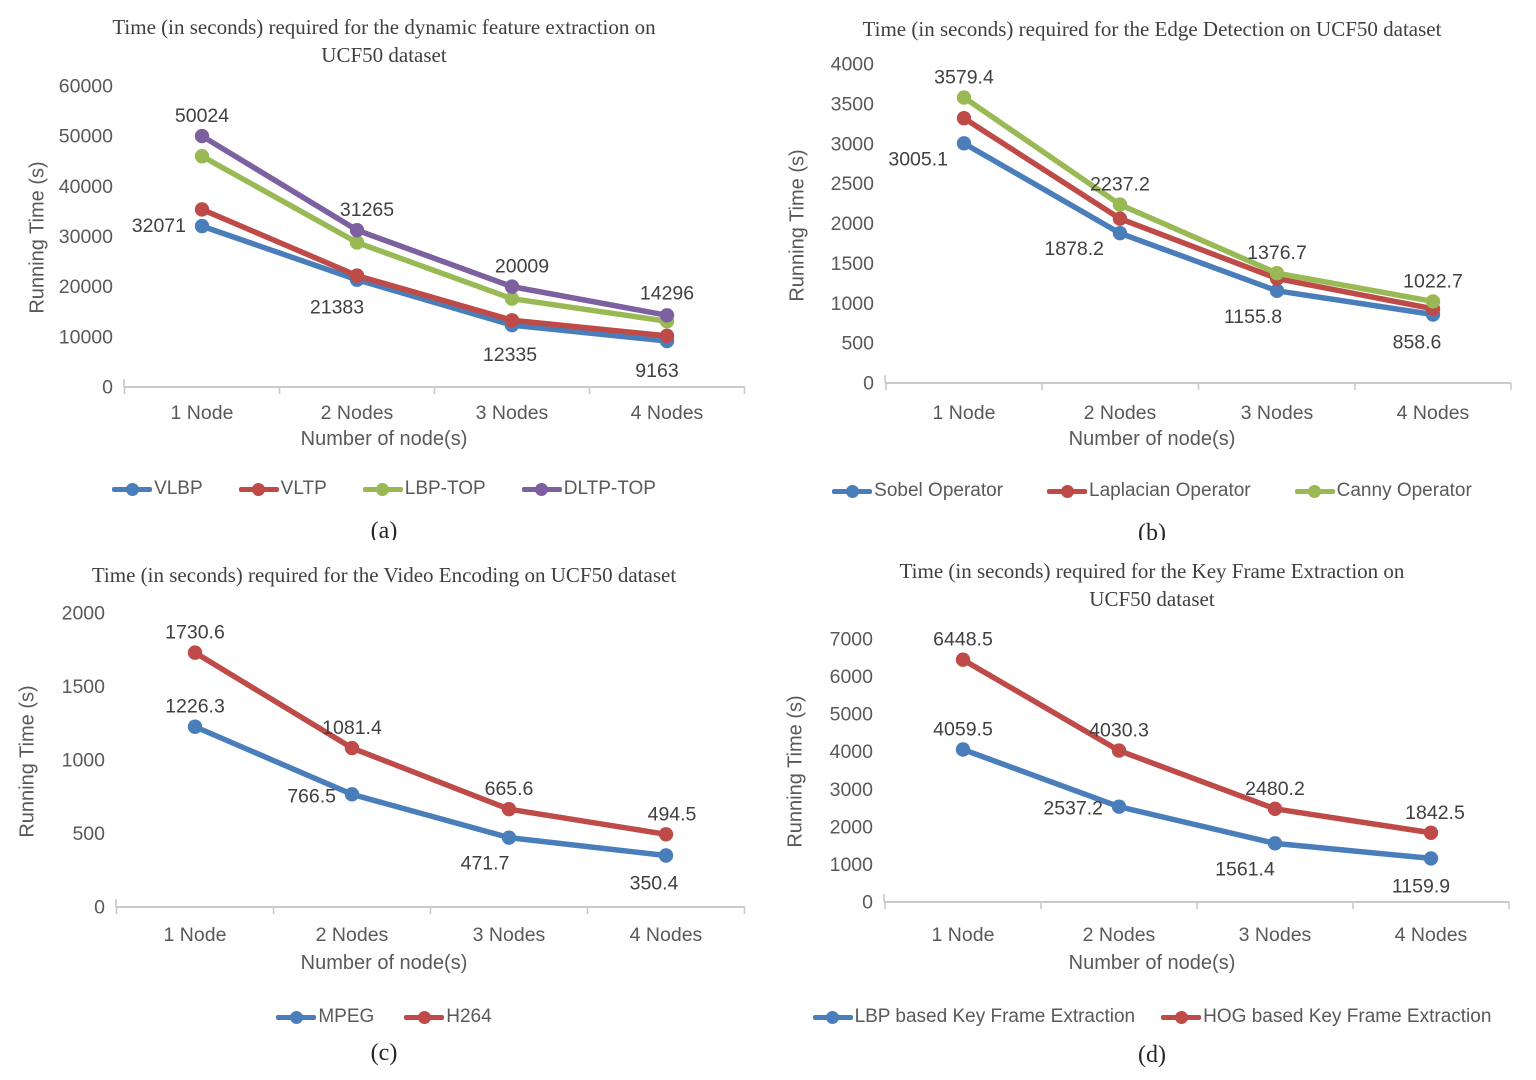 The height and width of the screenshot is (1080, 1536). What do you see at coordinates (282, 489) in the screenshot?
I see `legend-item-vltp: VLTP` at bounding box center [282, 489].